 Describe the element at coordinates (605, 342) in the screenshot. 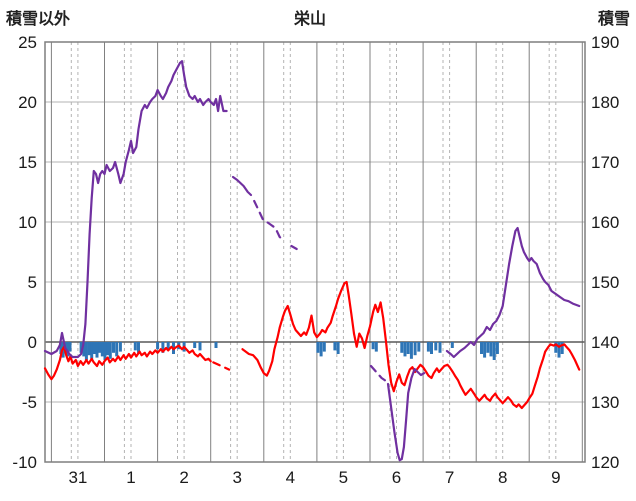

I see `right-tick-label: 140` at that location.